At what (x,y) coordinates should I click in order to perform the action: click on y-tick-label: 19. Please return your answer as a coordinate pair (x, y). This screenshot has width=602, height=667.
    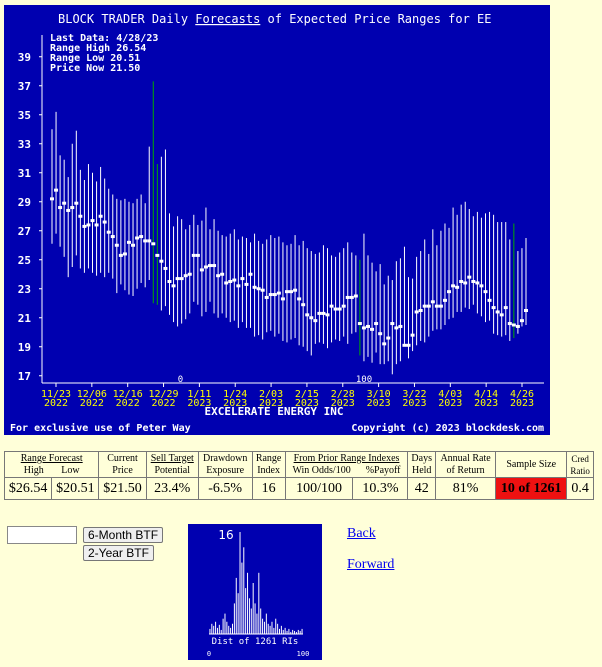
    Looking at the image, I should click on (24, 347).